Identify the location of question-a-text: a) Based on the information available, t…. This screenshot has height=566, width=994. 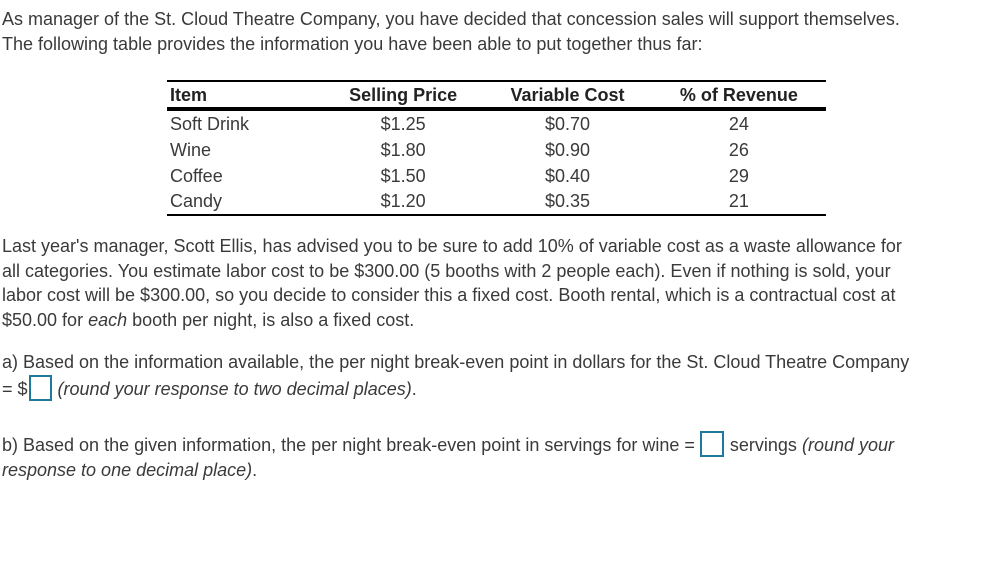
(456, 362).